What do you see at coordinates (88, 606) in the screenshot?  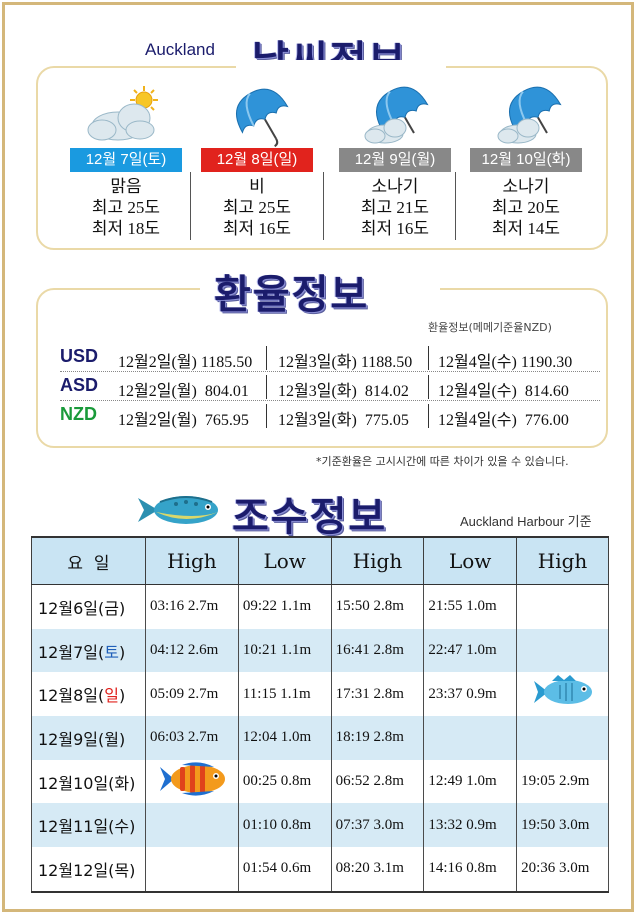 I see `tide-day: 12월6일(금)` at bounding box center [88, 606].